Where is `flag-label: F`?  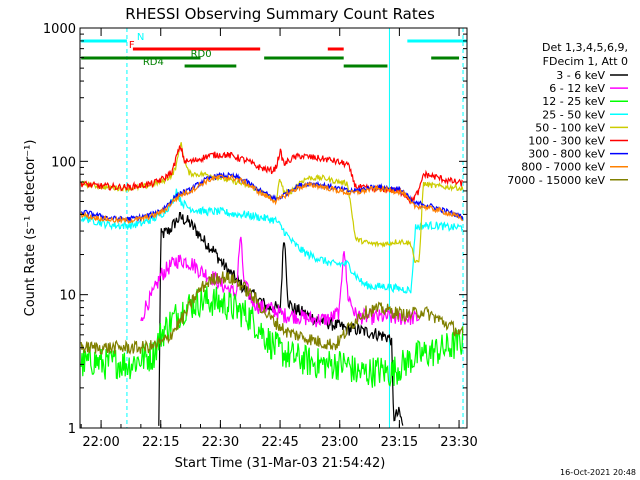 flag-label: F is located at coordinates (132, 45).